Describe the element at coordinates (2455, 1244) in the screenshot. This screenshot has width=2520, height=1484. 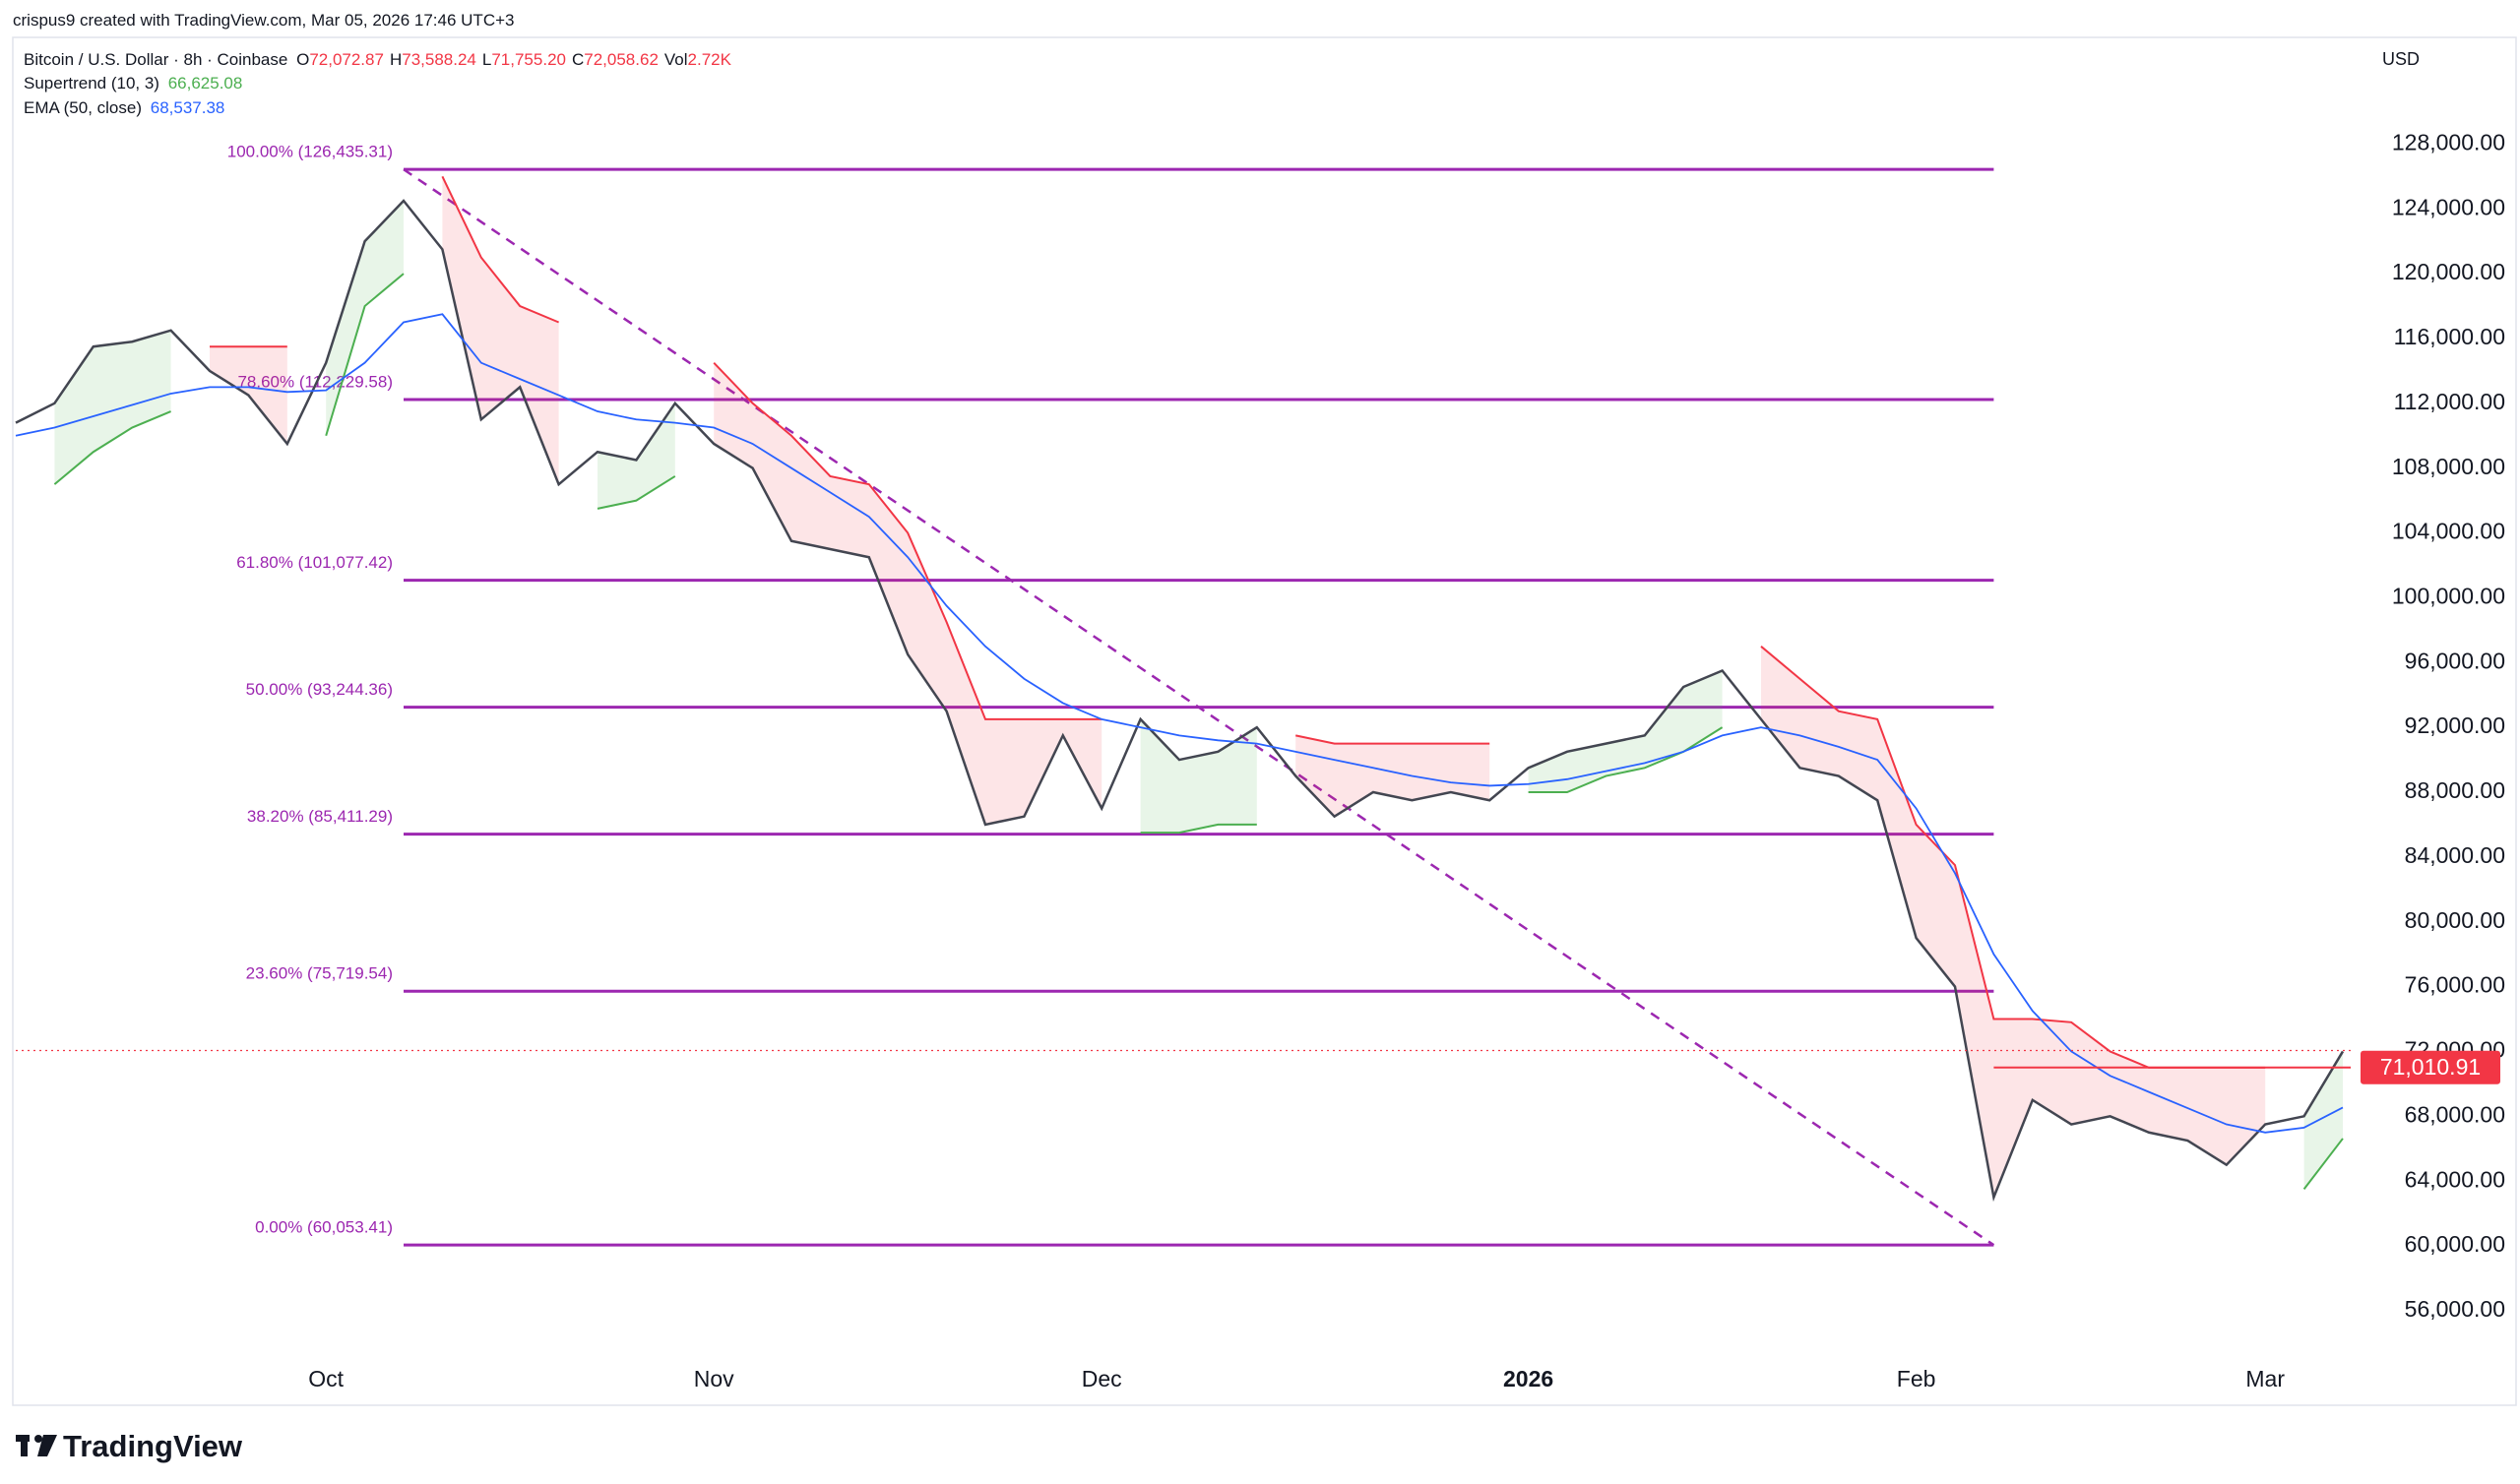
I see `y-tick-label: 60,000.00` at that location.